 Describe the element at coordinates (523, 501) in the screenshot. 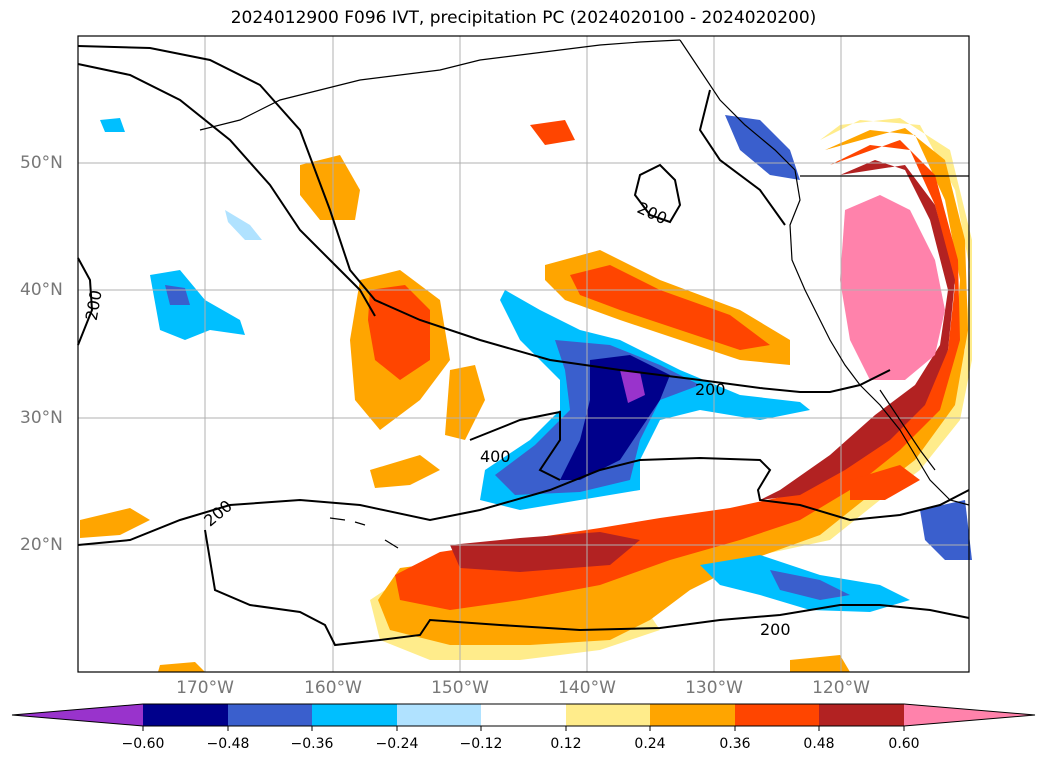

I see `ivt-contour-200-south` at that location.